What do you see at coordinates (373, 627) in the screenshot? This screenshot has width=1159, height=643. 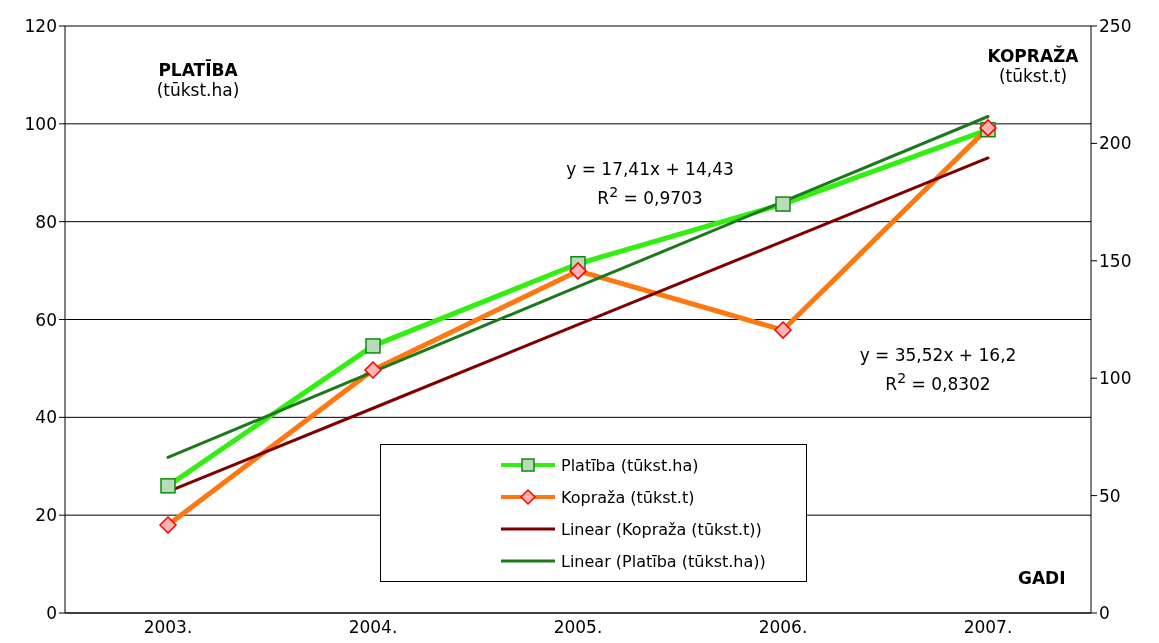 I see `x-tick-label: 2004.` at bounding box center [373, 627].